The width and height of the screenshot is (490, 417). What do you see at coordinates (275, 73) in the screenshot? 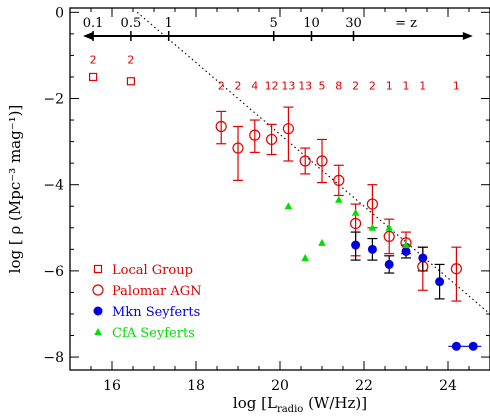
I see `bin-counts: 2 22 2 4 12 13 13 5 8 2 2 1 1 1 1` at bounding box center [275, 73].